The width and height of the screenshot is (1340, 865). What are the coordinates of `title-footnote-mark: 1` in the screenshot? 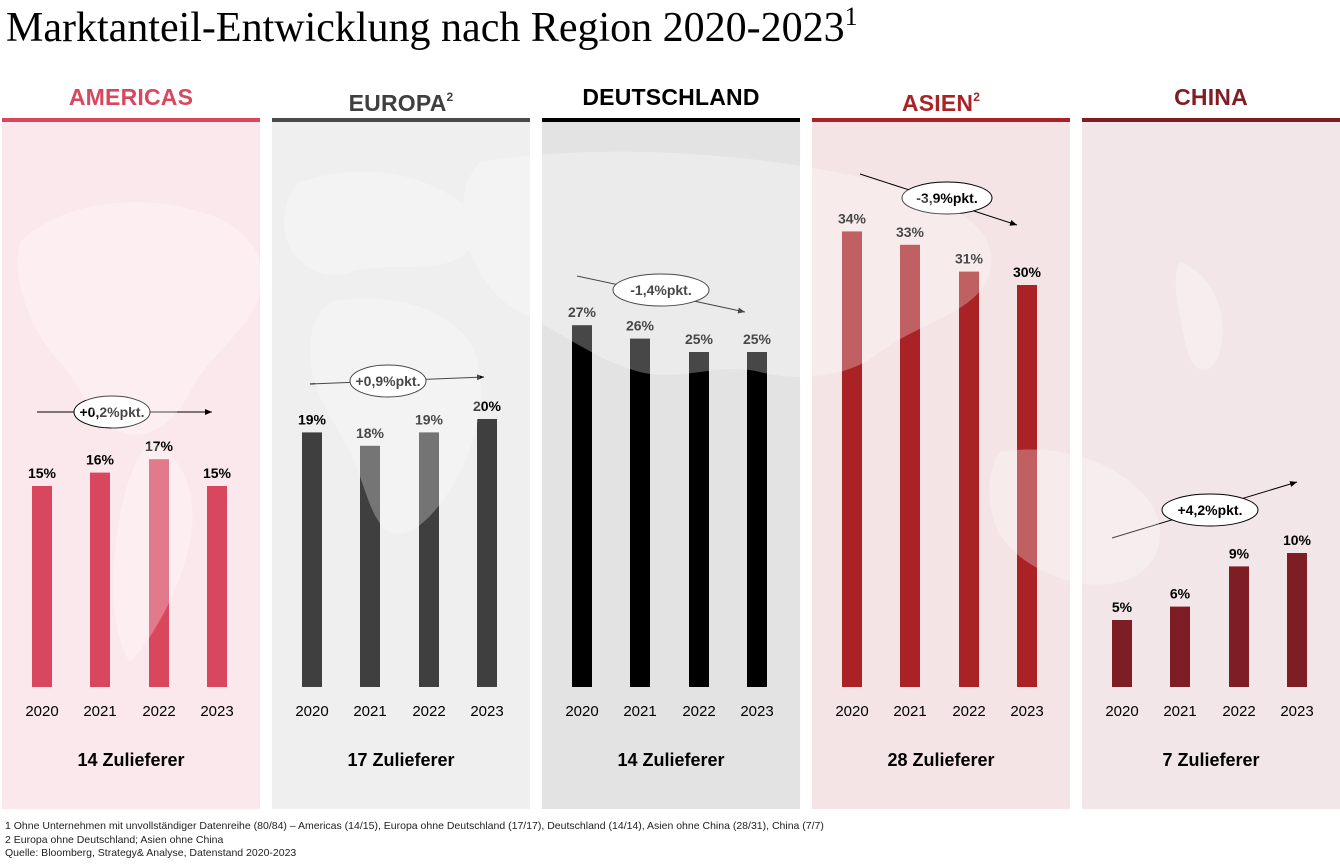 It's located at (851, 16).